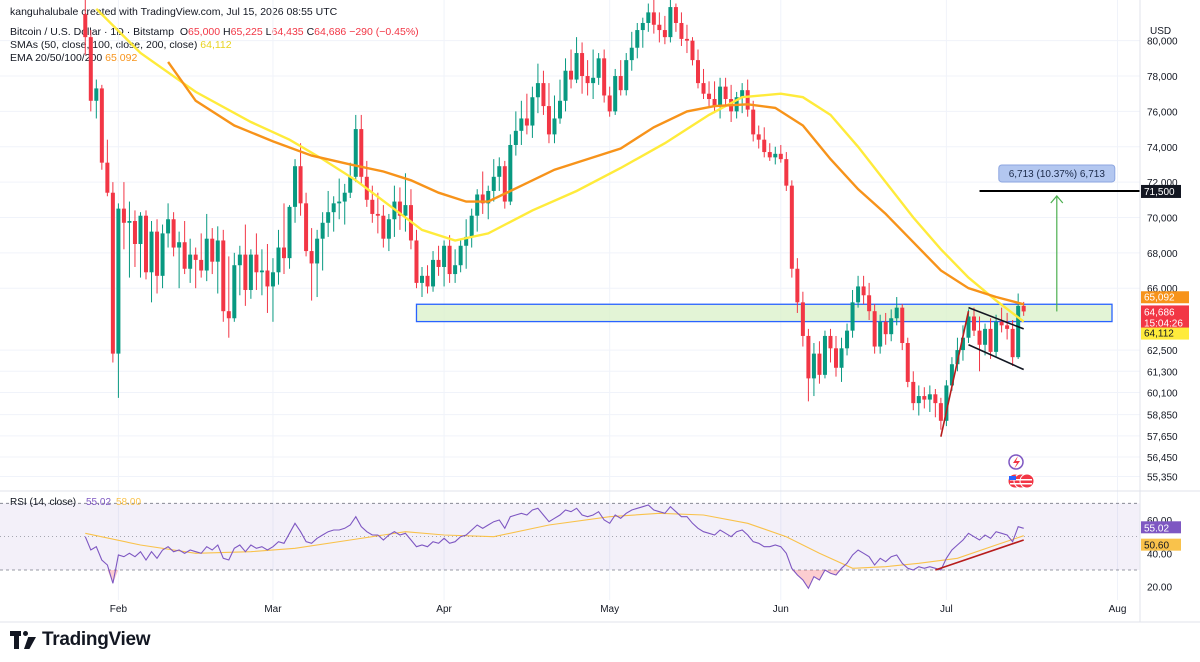 This screenshot has height=662, width=1200. What do you see at coordinates (1162, 77) in the screenshot?
I see `y-tick-label: 78,000` at bounding box center [1162, 77].